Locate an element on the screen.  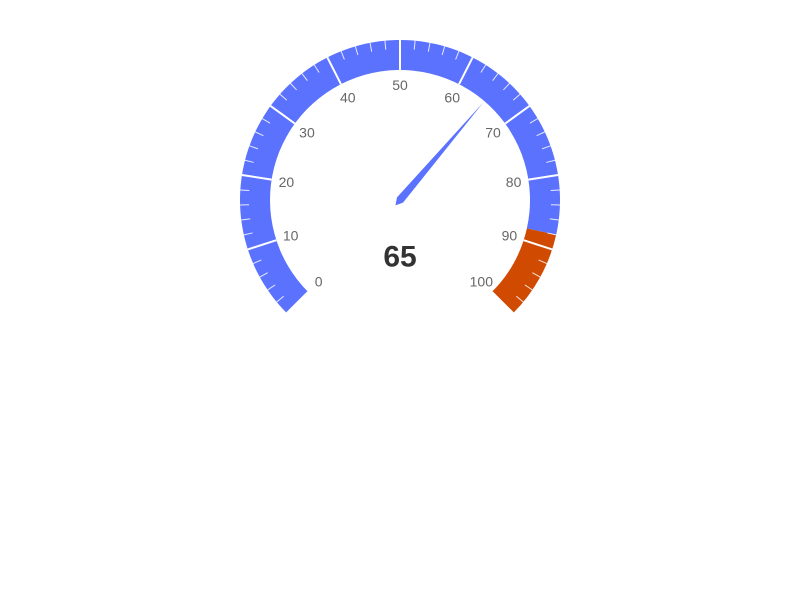
gauge-tick-label: 60 is located at coordinates (452, 98).